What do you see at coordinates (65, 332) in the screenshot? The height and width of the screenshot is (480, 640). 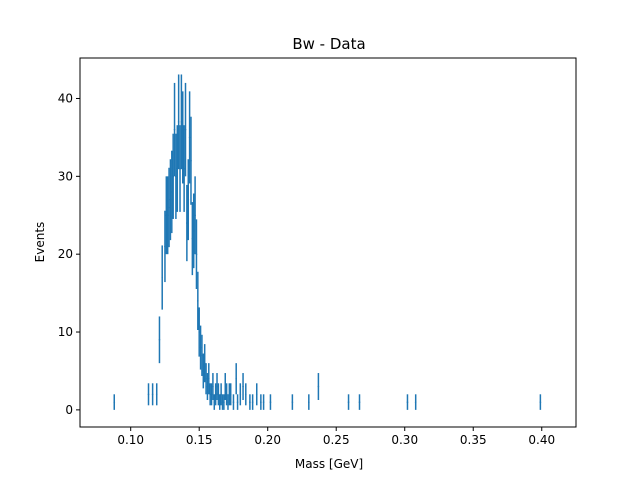 I see `y-tick-label: 10` at bounding box center [65, 332].